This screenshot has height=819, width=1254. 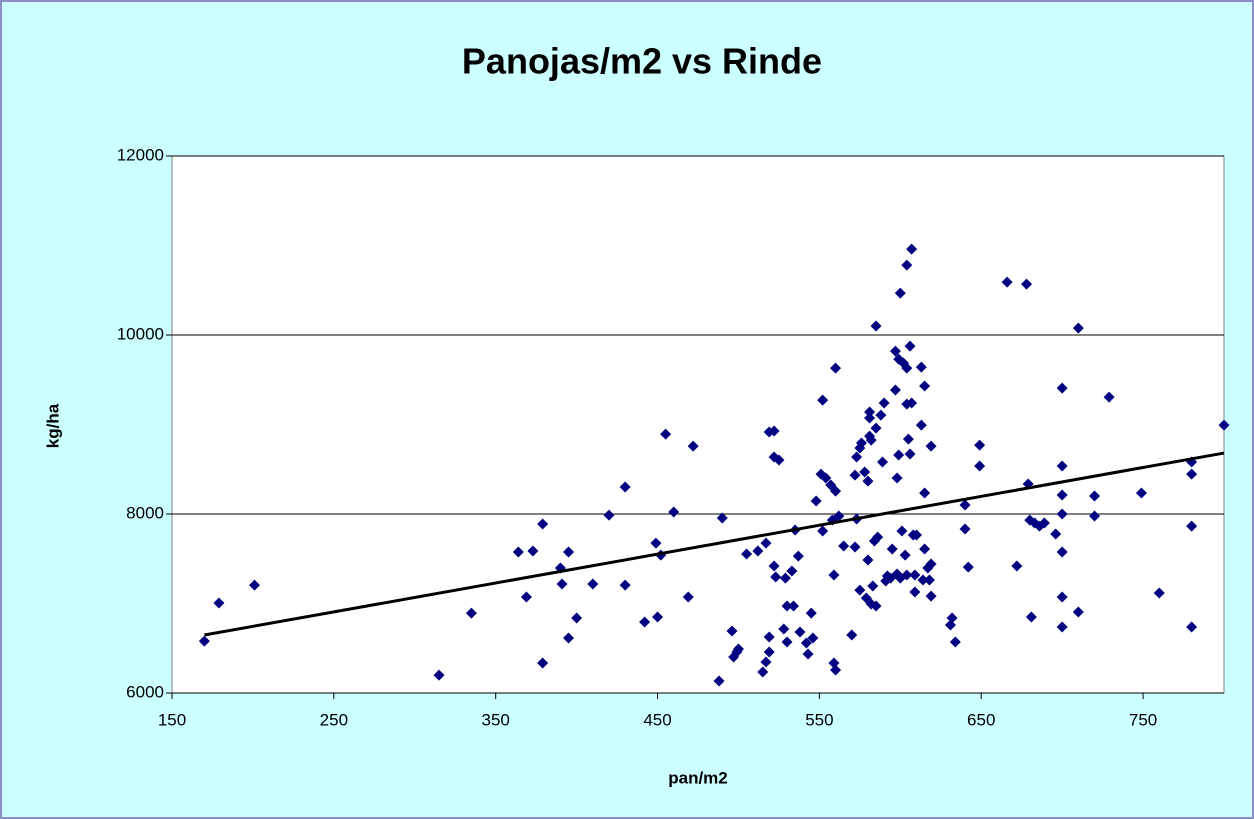 What do you see at coordinates (145, 512) in the screenshot?
I see `y-tick-label: 8000` at bounding box center [145, 512].